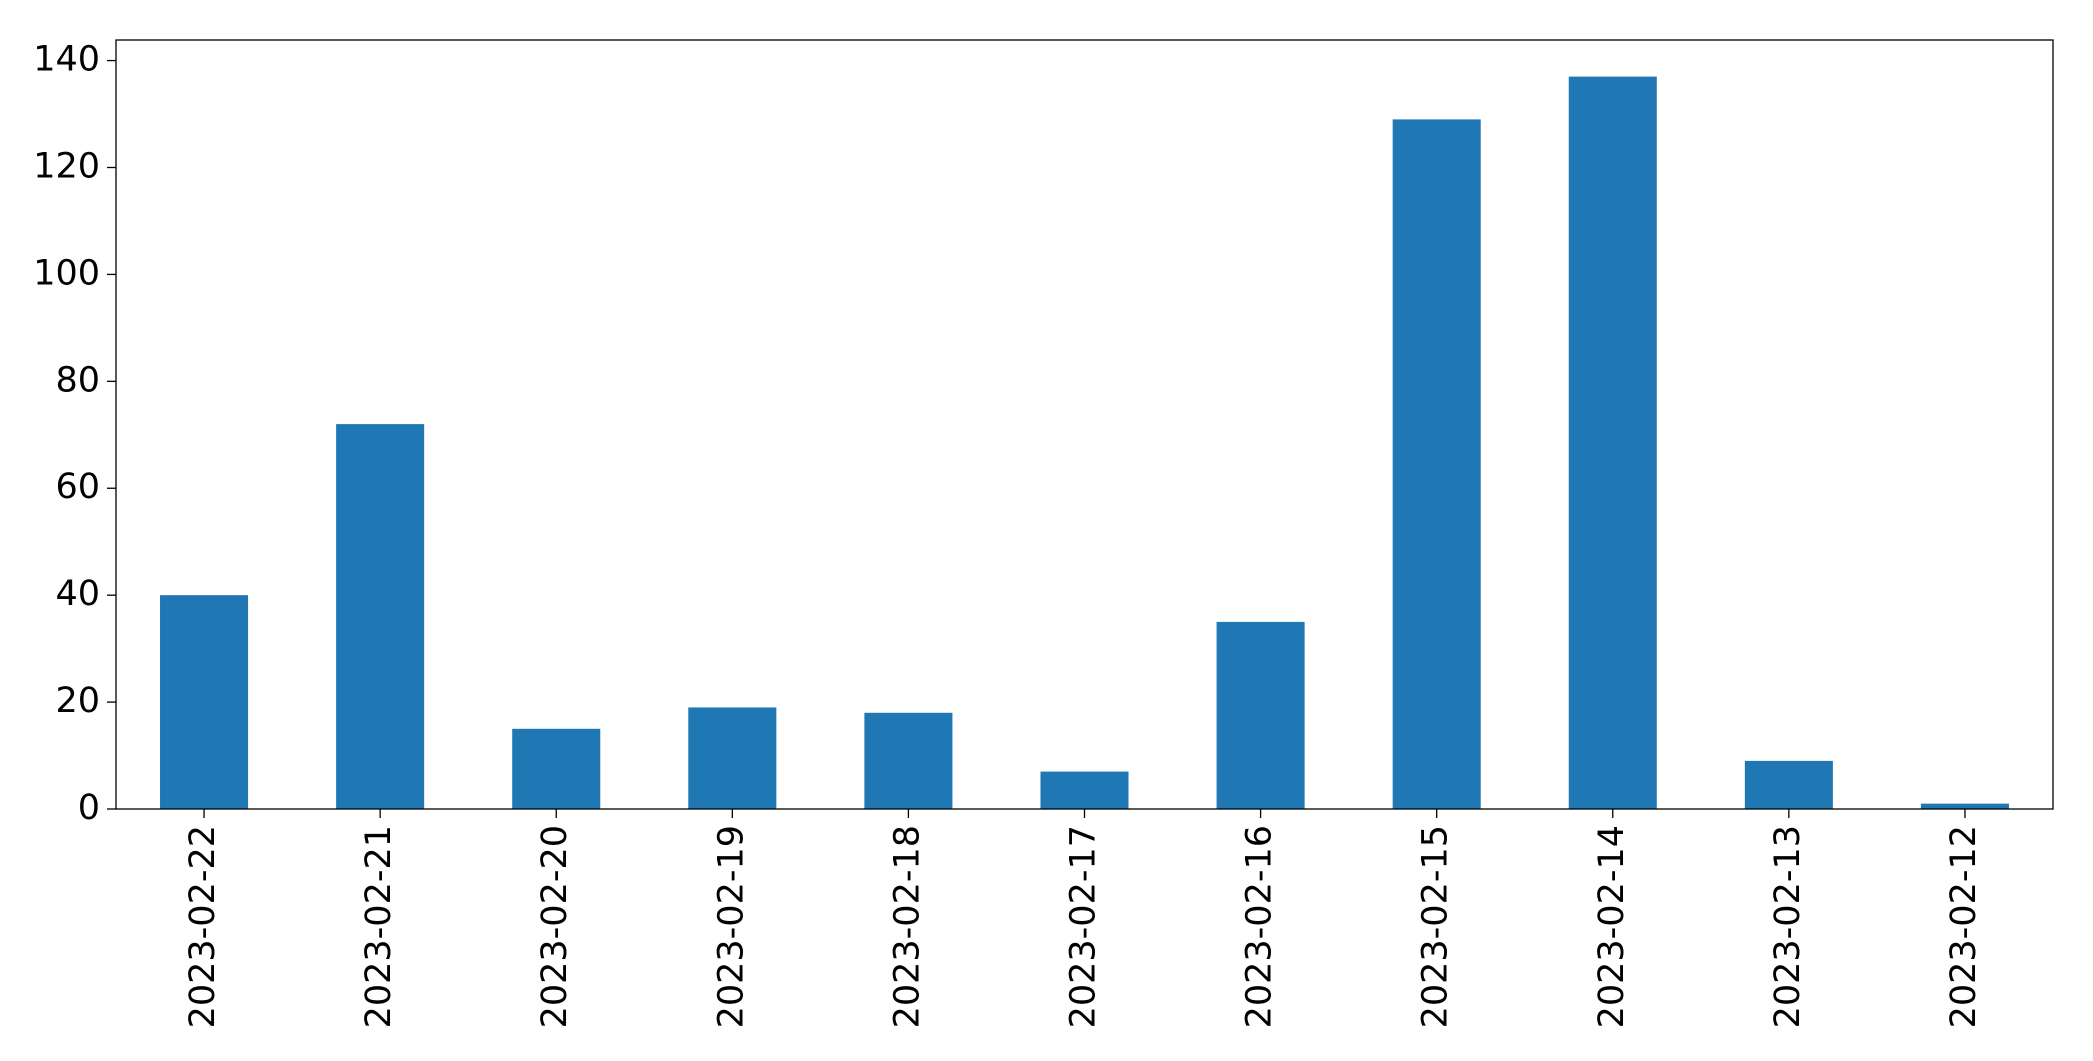 This screenshot has width=2093, height=1061. Describe the element at coordinates (77, 701) in the screenshot. I see `y-tick-label: 20` at that location.